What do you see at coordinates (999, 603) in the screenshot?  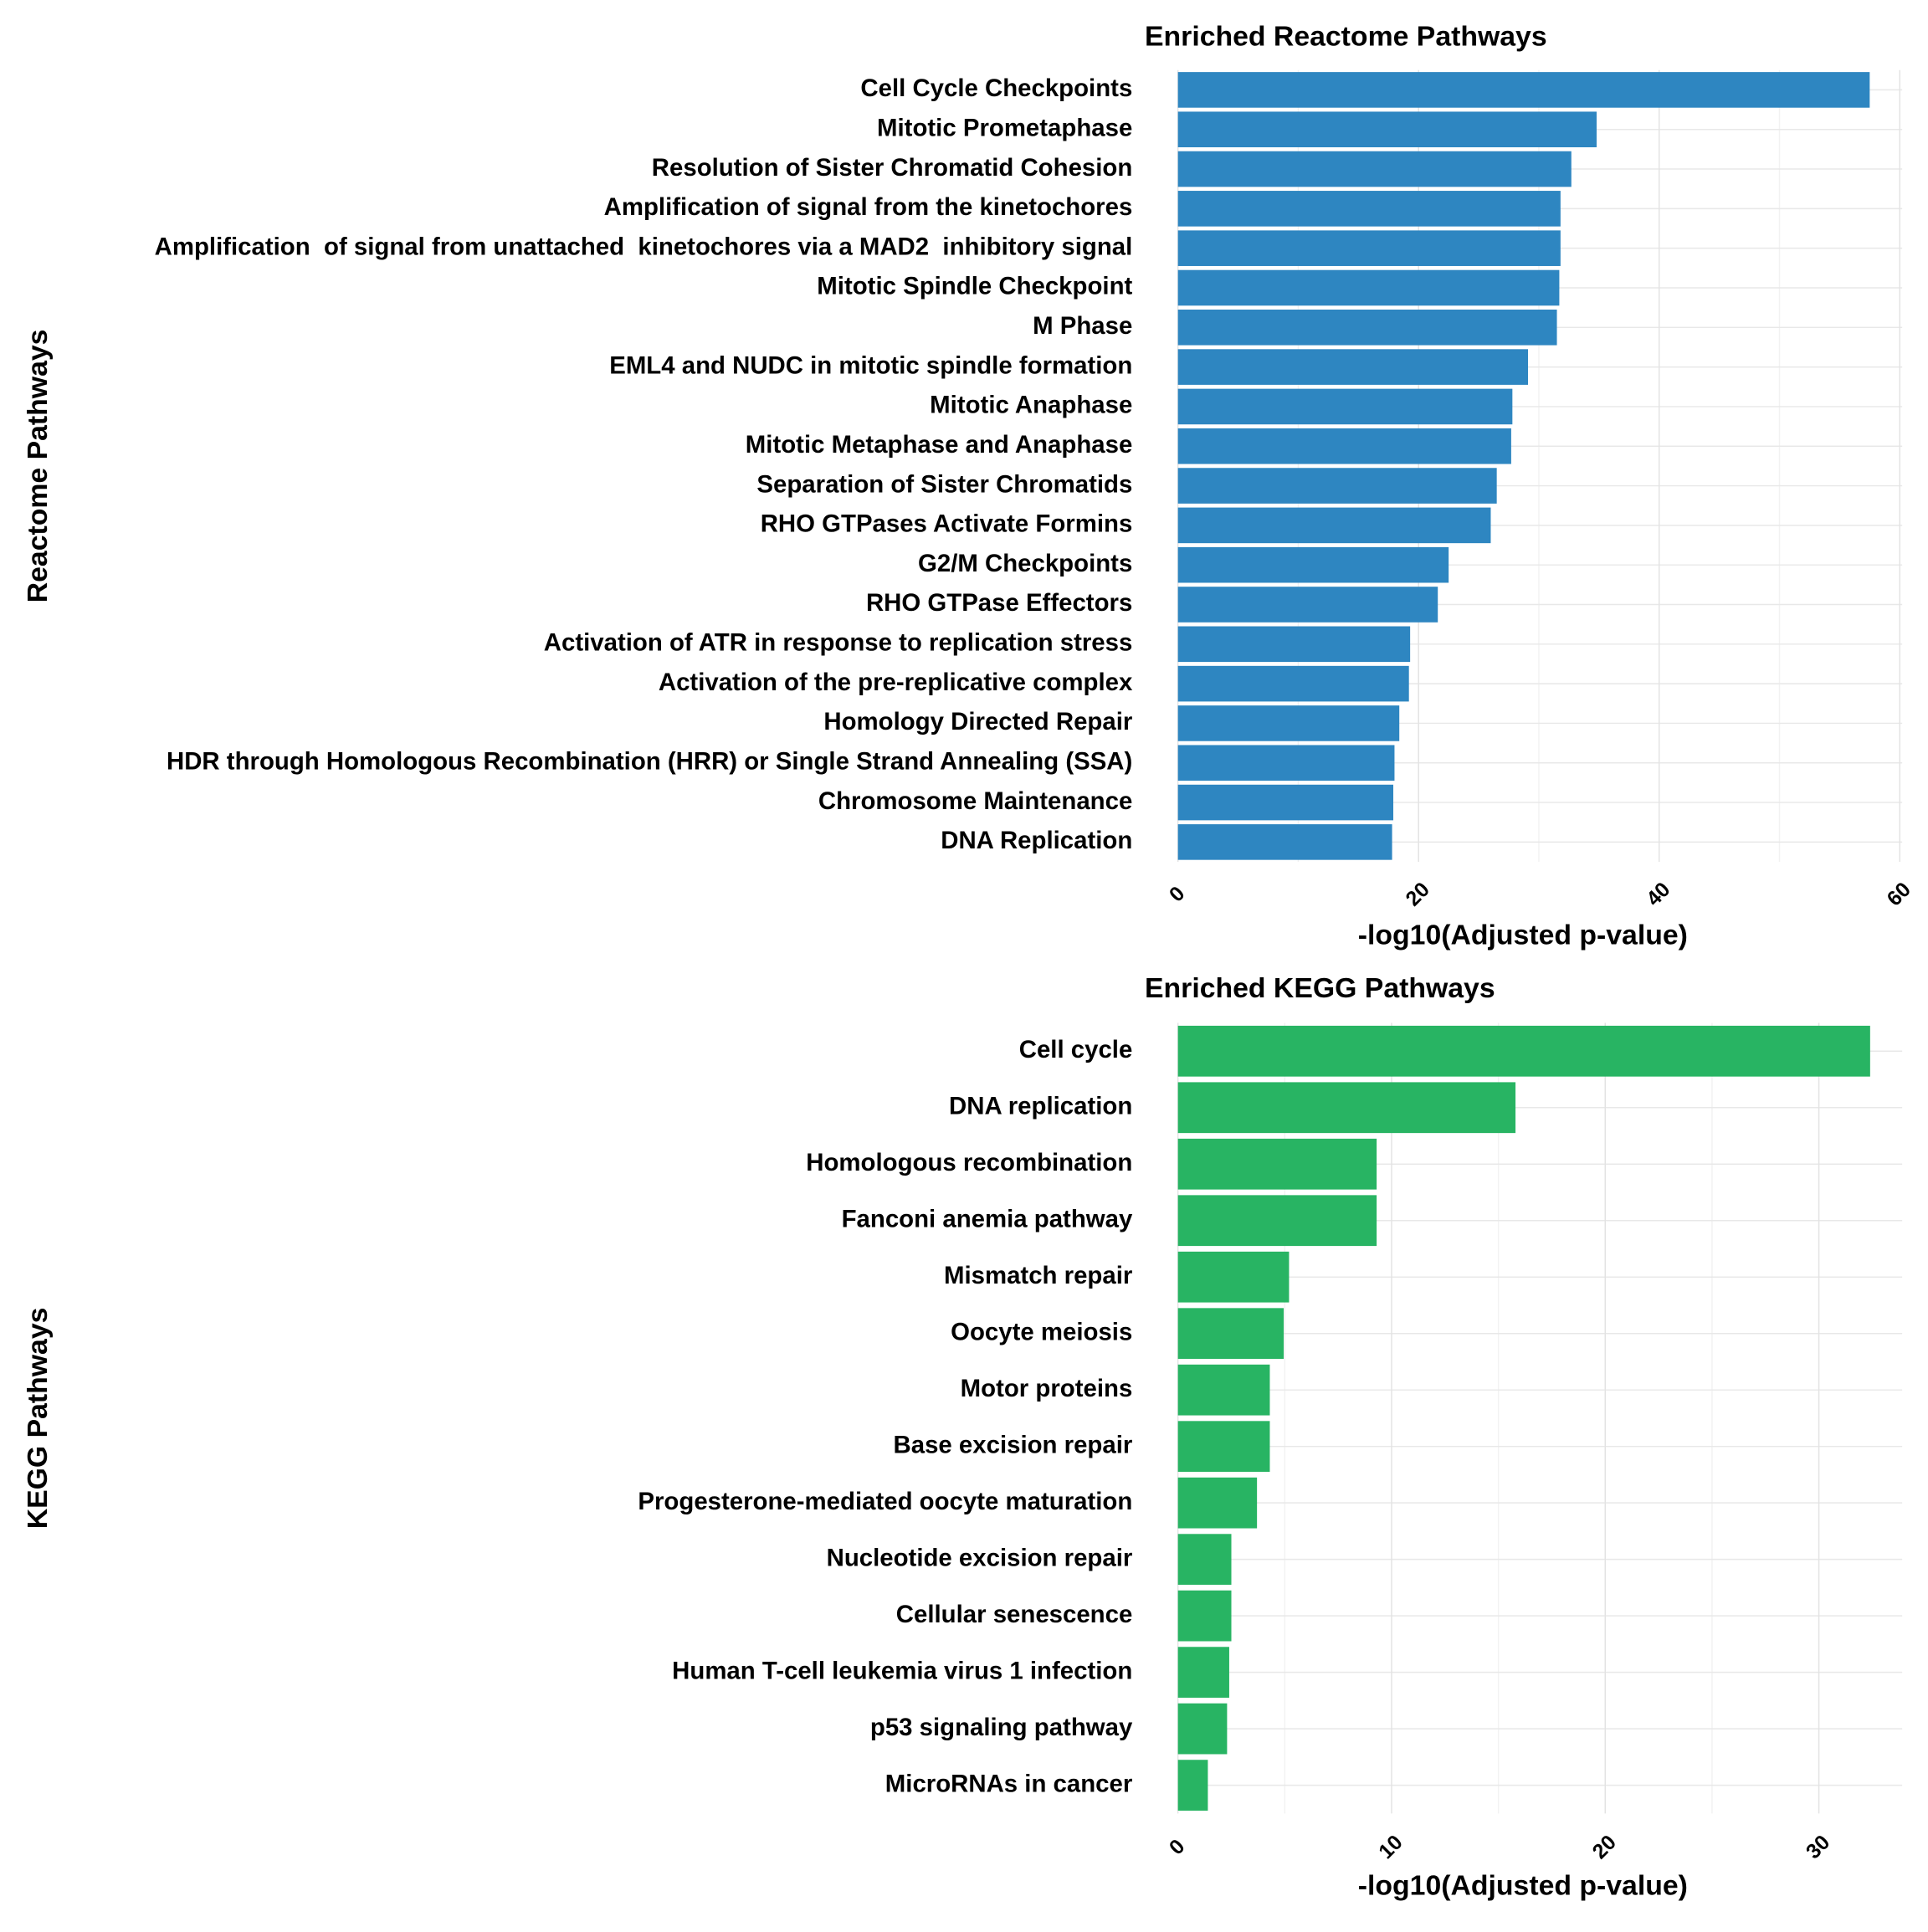 I see `y-tick-label: RHO GTPase Effectors` at bounding box center [999, 603].